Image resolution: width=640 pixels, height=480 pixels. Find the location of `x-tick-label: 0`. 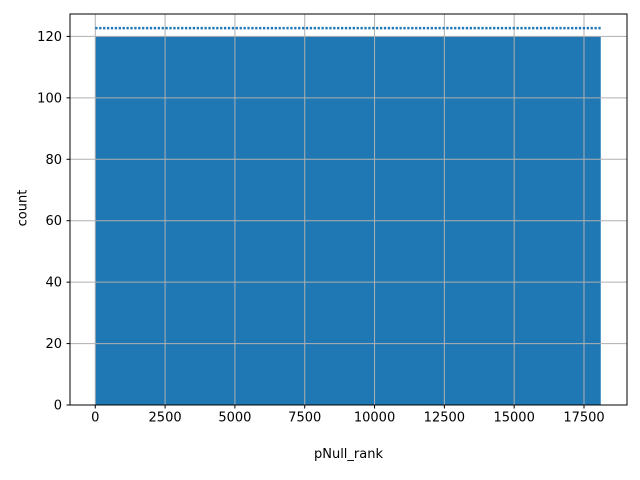

x-tick-label: 0 is located at coordinates (95, 418).